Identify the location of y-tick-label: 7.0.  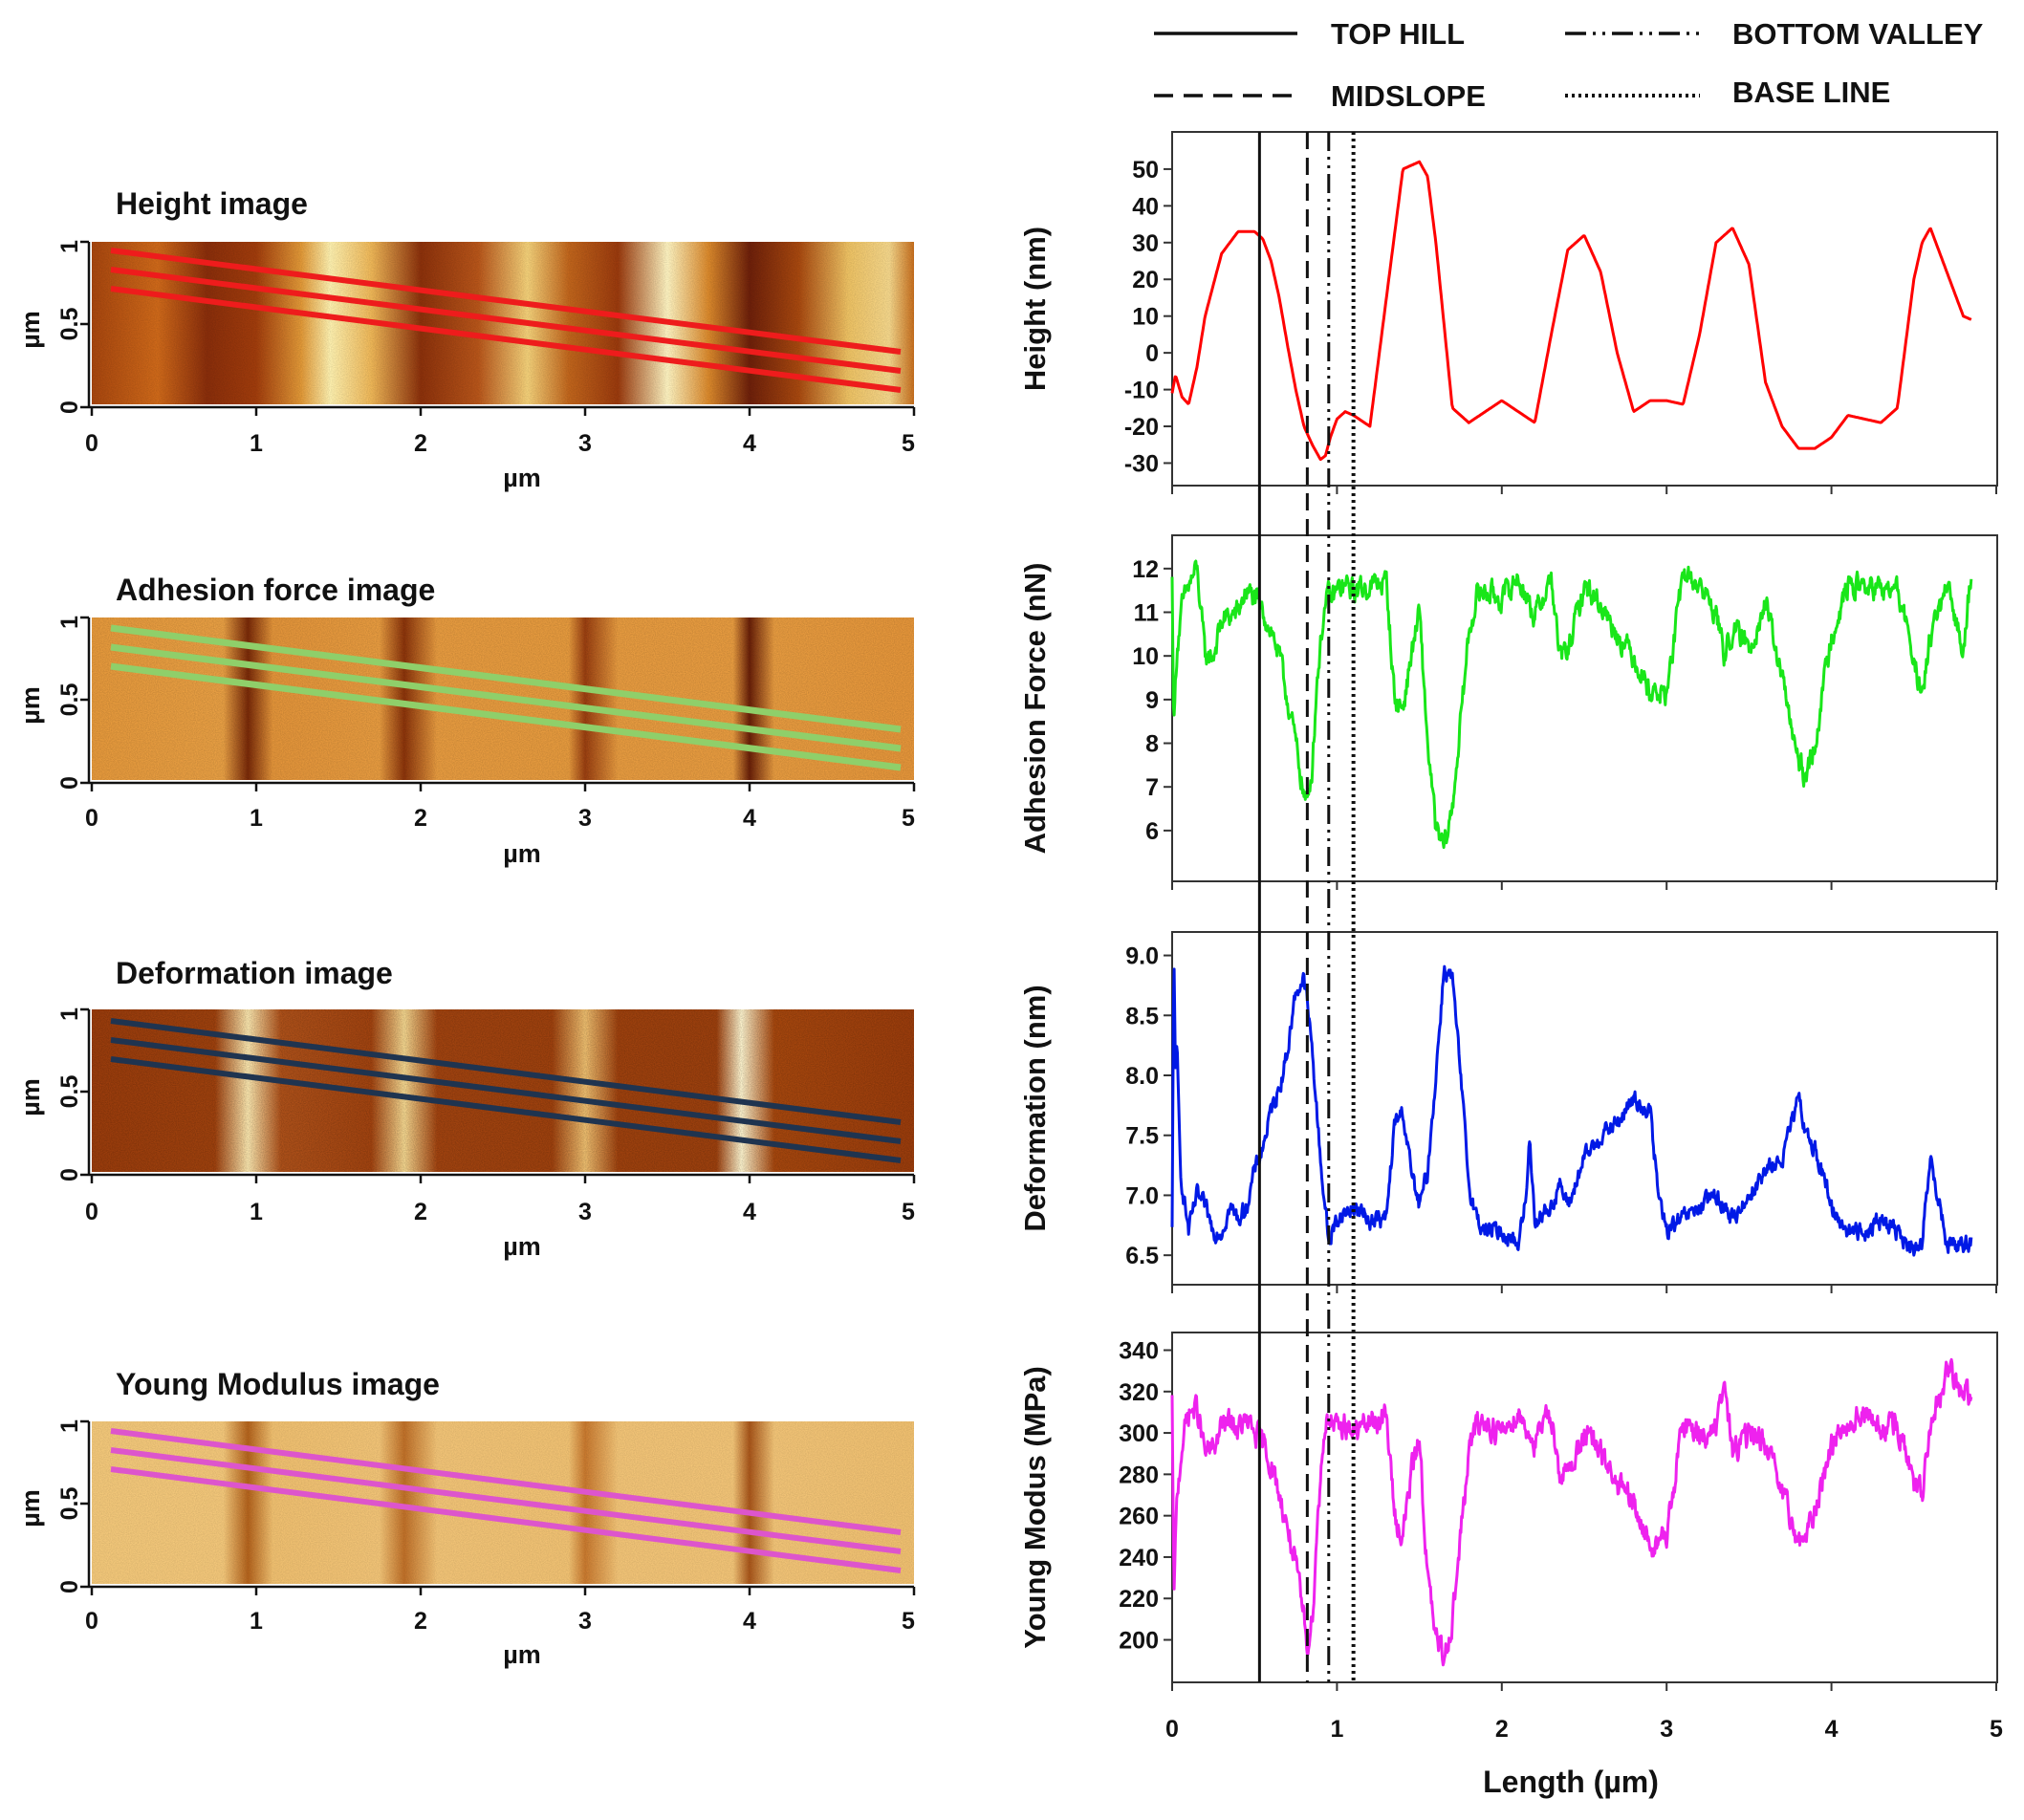
(1142, 1196).